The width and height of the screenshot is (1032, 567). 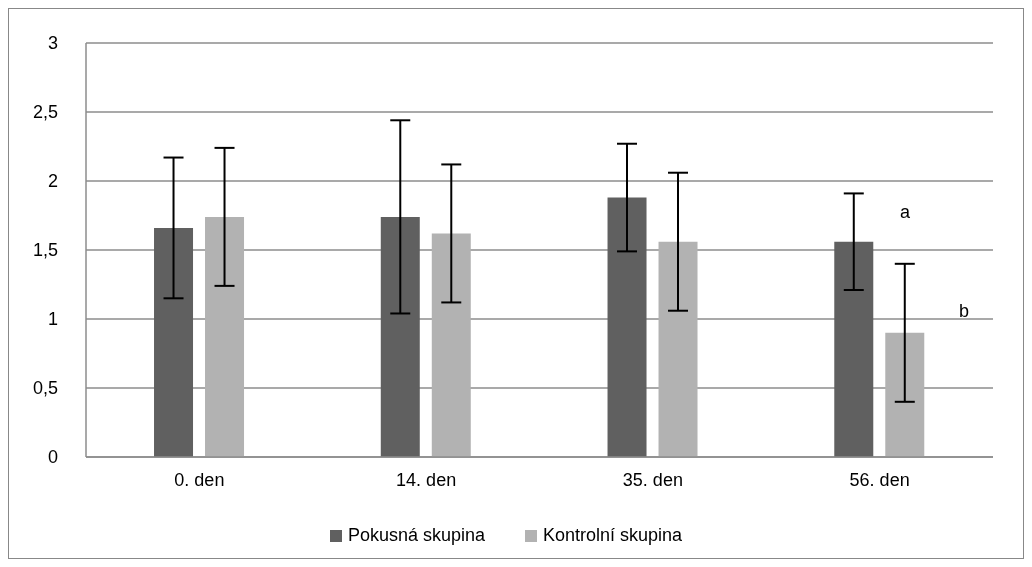 I want to click on x-tick-label: 56. den, so click(x=879, y=479).